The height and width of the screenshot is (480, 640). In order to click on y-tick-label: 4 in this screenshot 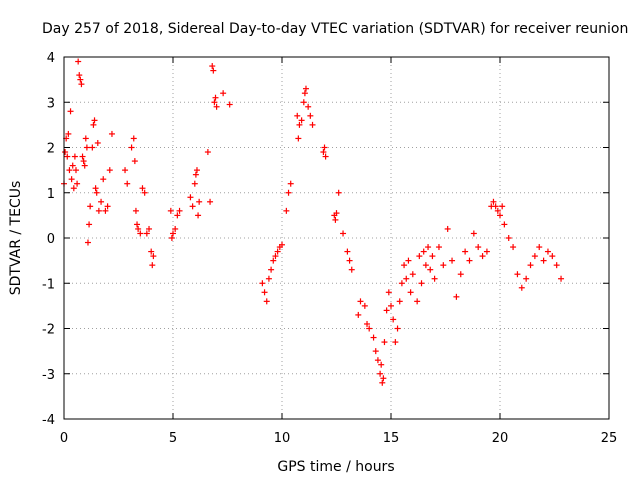, I will do `click(51, 58)`.